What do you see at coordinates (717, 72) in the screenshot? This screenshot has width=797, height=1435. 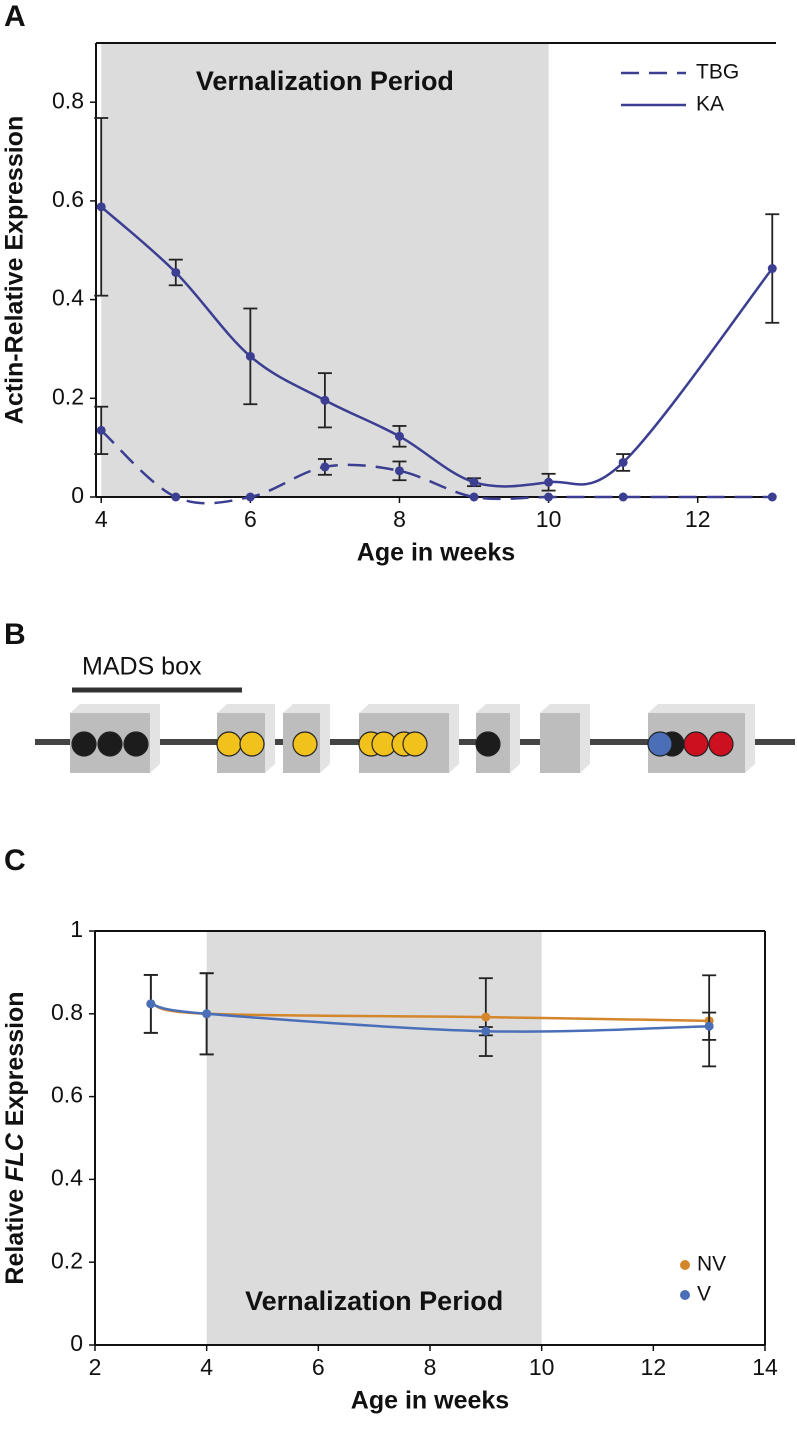 I see `legend-label: TBG` at bounding box center [717, 72].